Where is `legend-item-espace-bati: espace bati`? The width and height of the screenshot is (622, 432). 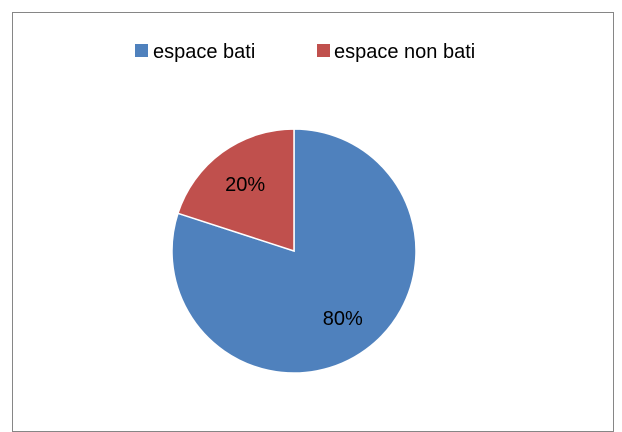
legend-item-espace-bati: espace bati is located at coordinates (195, 52).